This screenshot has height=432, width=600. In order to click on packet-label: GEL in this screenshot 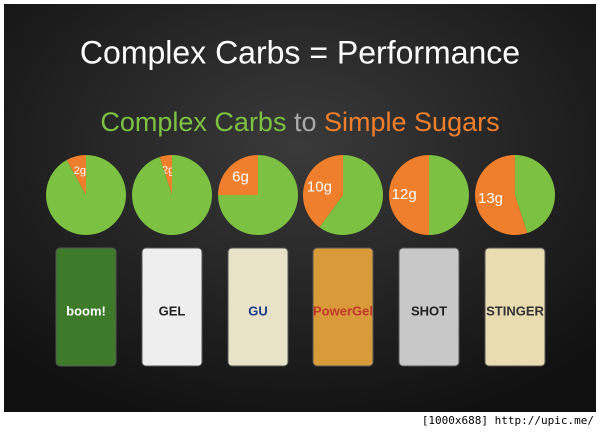, I will do `click(172, 310)`.